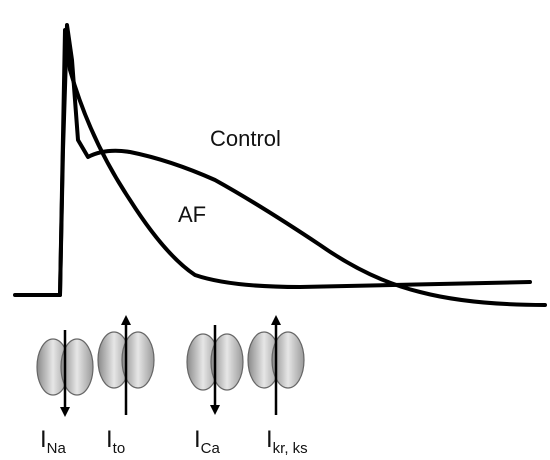 The width and height of the screenshot is (550, 460). Describe the element at coordinates (192, 214) in the screenshot. I see `curve-label: AF` at that location.